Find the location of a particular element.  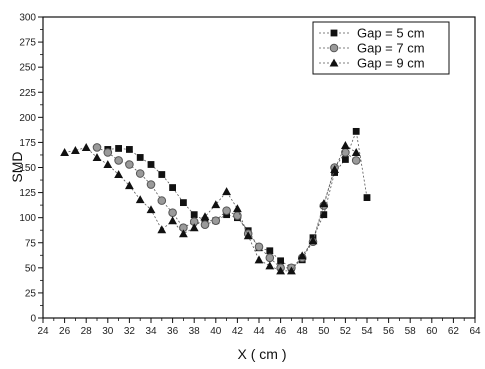

x-tick-label: 52 is located at coordinates (346, 331).